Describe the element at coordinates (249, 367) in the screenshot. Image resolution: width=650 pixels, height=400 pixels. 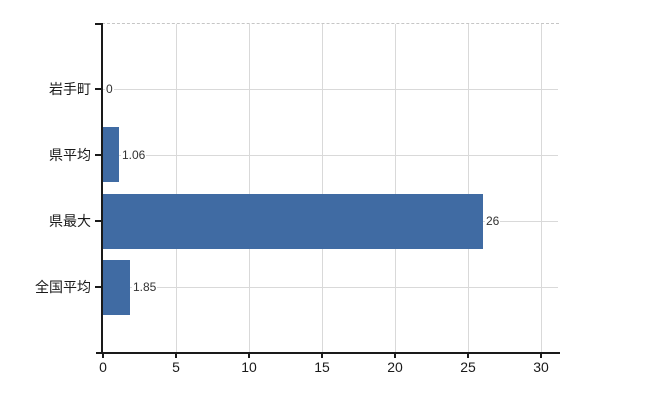
I see `x-tick-label: 10` at that location.